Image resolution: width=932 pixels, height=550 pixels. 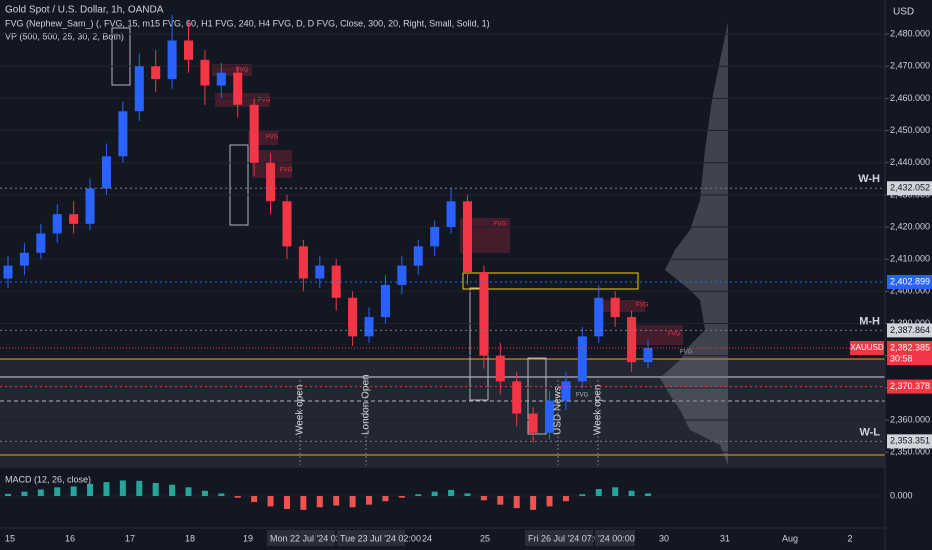 I want to click on x-tick-label: 25, so click(x=485, y=538).